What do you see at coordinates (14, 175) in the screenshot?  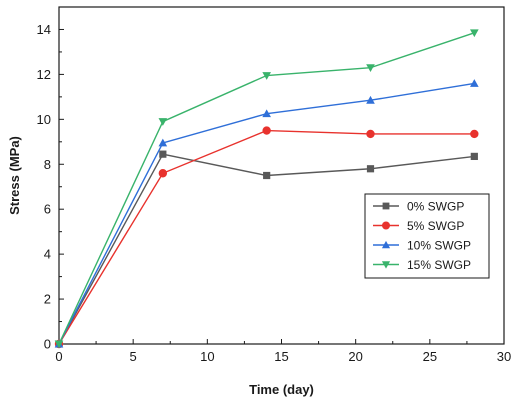 I see `y-axis-label: Stress (MPa)` at bounding box center [14, 175].